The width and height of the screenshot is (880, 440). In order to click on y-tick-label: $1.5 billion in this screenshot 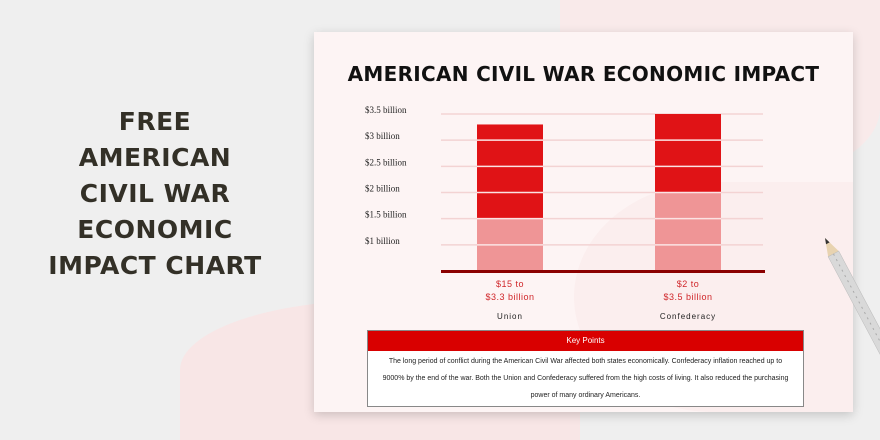, I will do `click(386, 215)`.